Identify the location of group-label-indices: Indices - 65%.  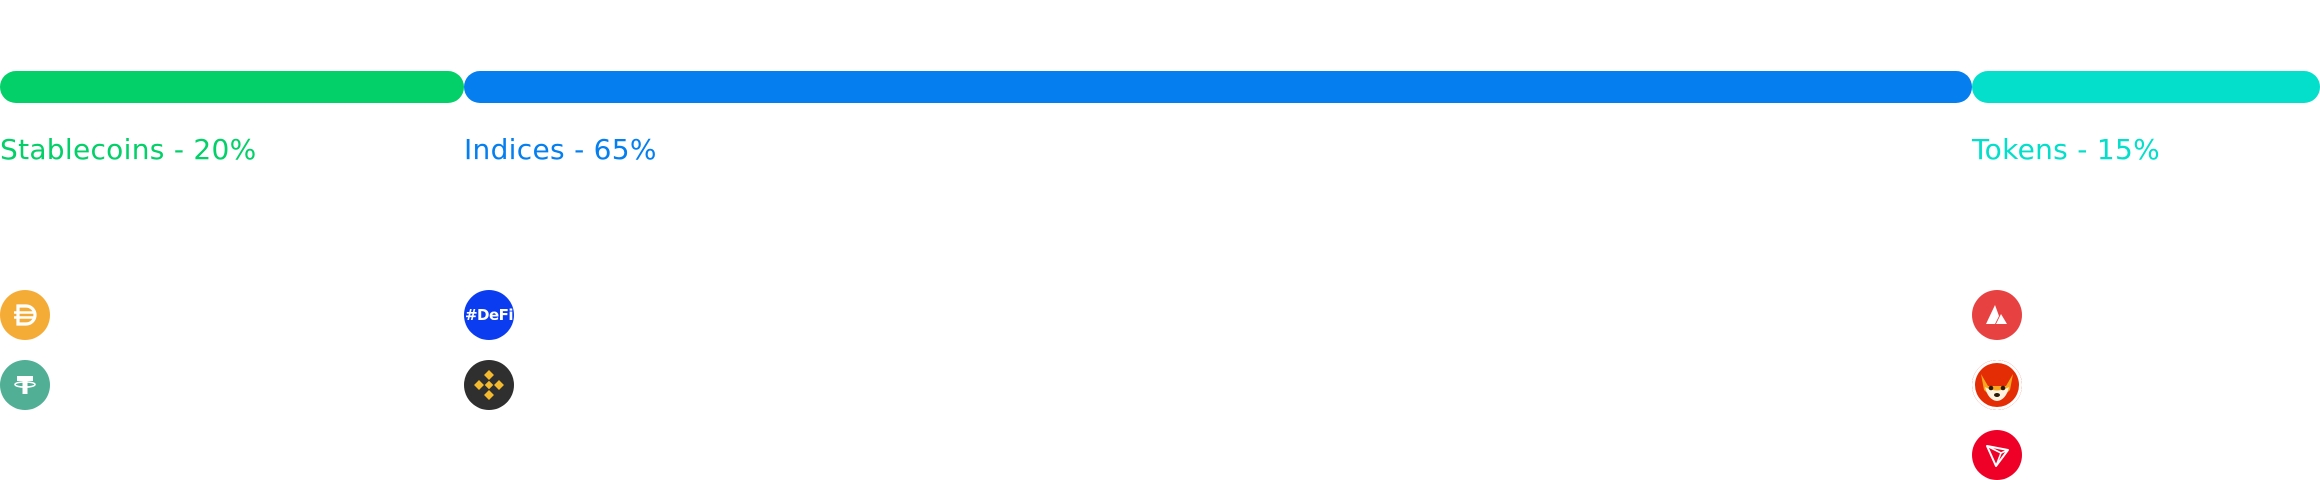
(560, 149).